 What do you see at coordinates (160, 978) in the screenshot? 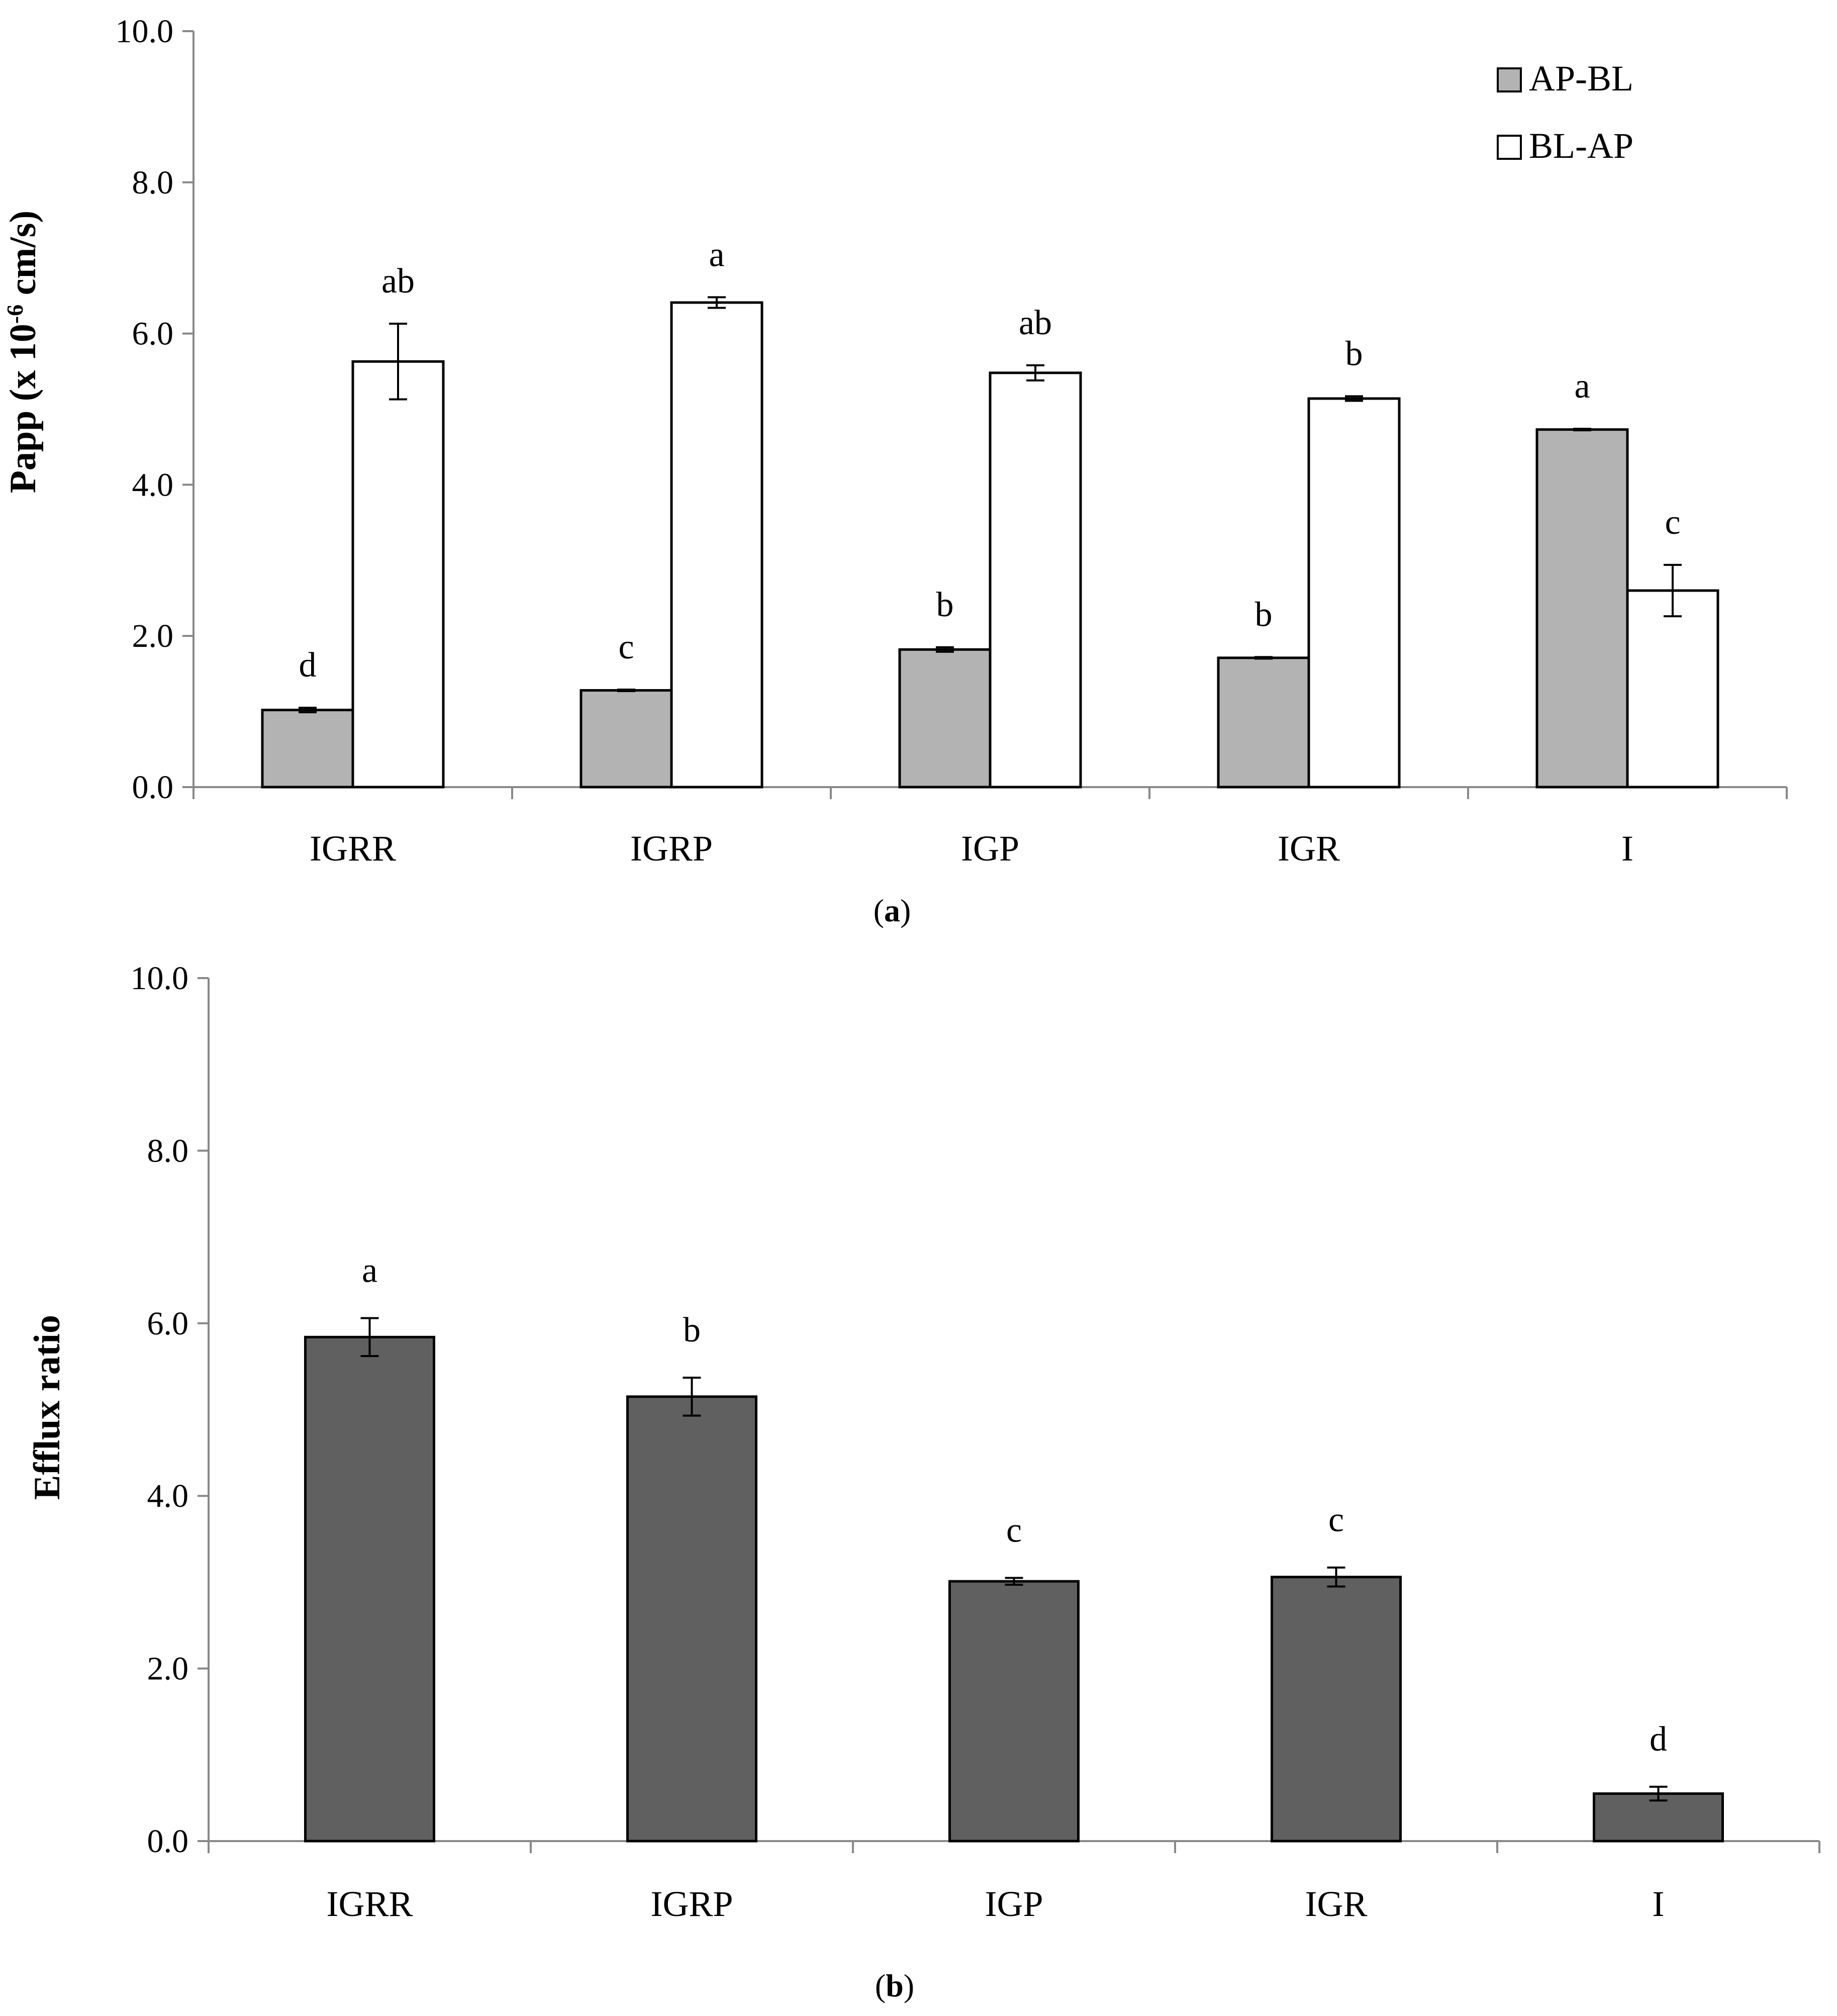
I see `y-tick-label-b: 10.0` at bounding box center [160, 978].